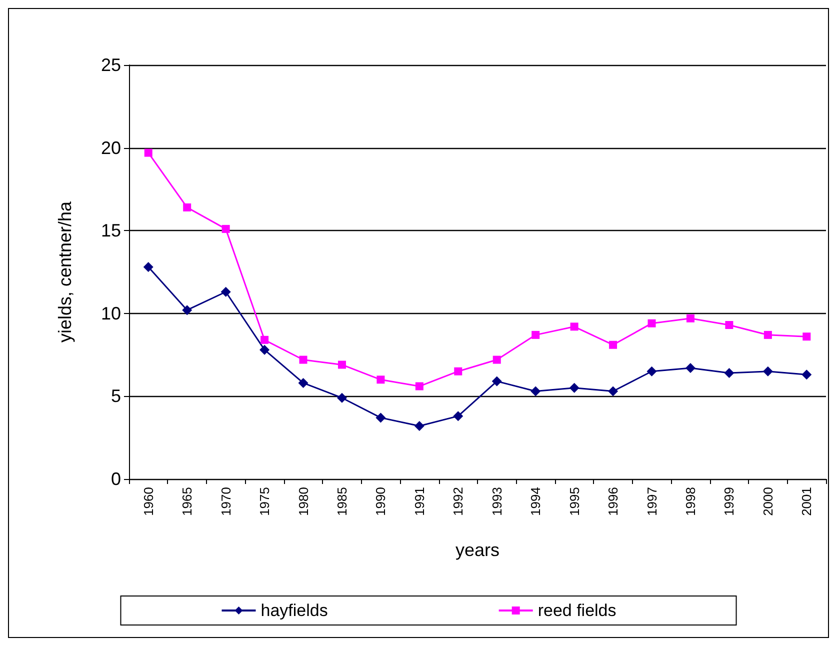 The height and width of the screenshot is (646, 837). What do you see at coordinates (574, 501) in the screenshot?
I see `x-tick-label: 1995` at bounding box center [574, 501].